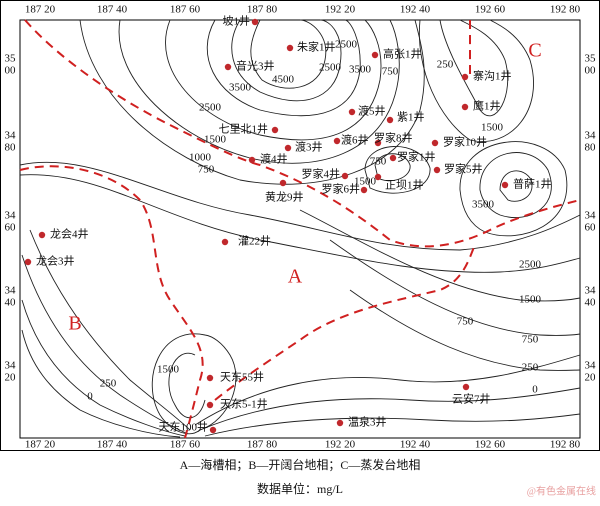 The image size is (600, 506). I want to click on bottom-coord: 192 80, so click(565, 445).